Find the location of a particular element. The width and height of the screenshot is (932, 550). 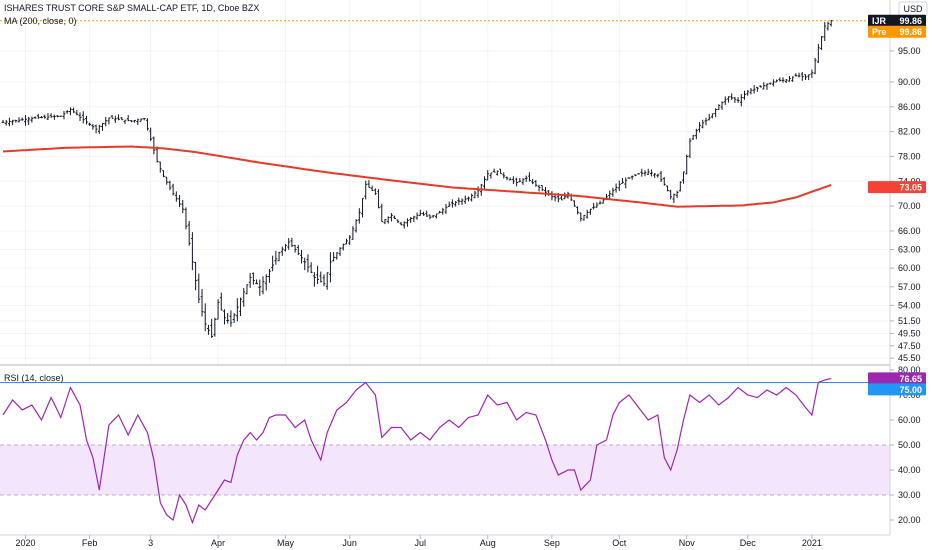

rsi-indicator-label: RSI (14, close) is located at coordinates (34, 378).